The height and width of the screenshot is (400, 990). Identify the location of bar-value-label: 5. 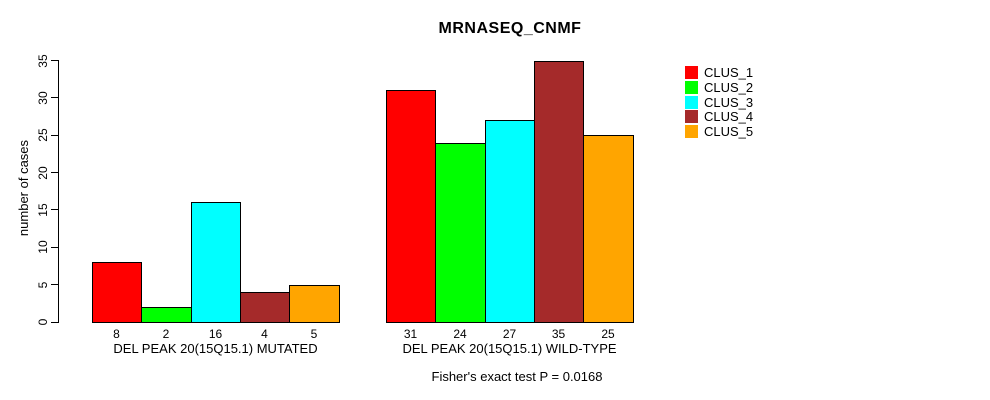
(314, 334).